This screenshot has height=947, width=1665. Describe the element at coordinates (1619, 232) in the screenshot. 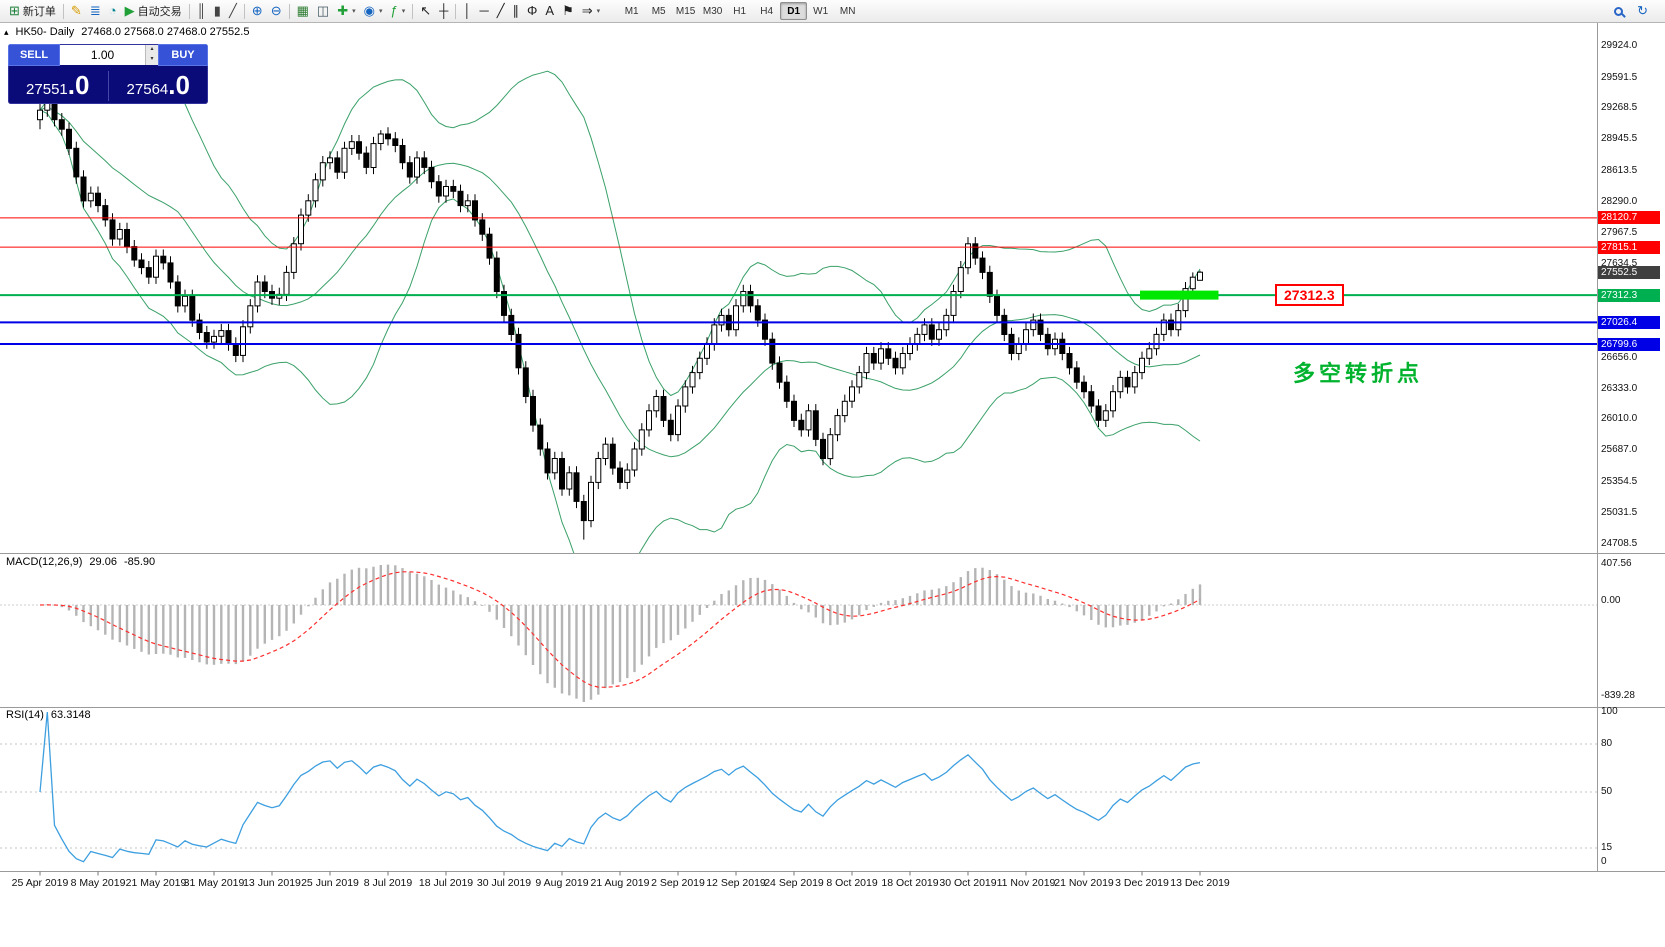

I see `price-axis-label: 27967.5` at that location.